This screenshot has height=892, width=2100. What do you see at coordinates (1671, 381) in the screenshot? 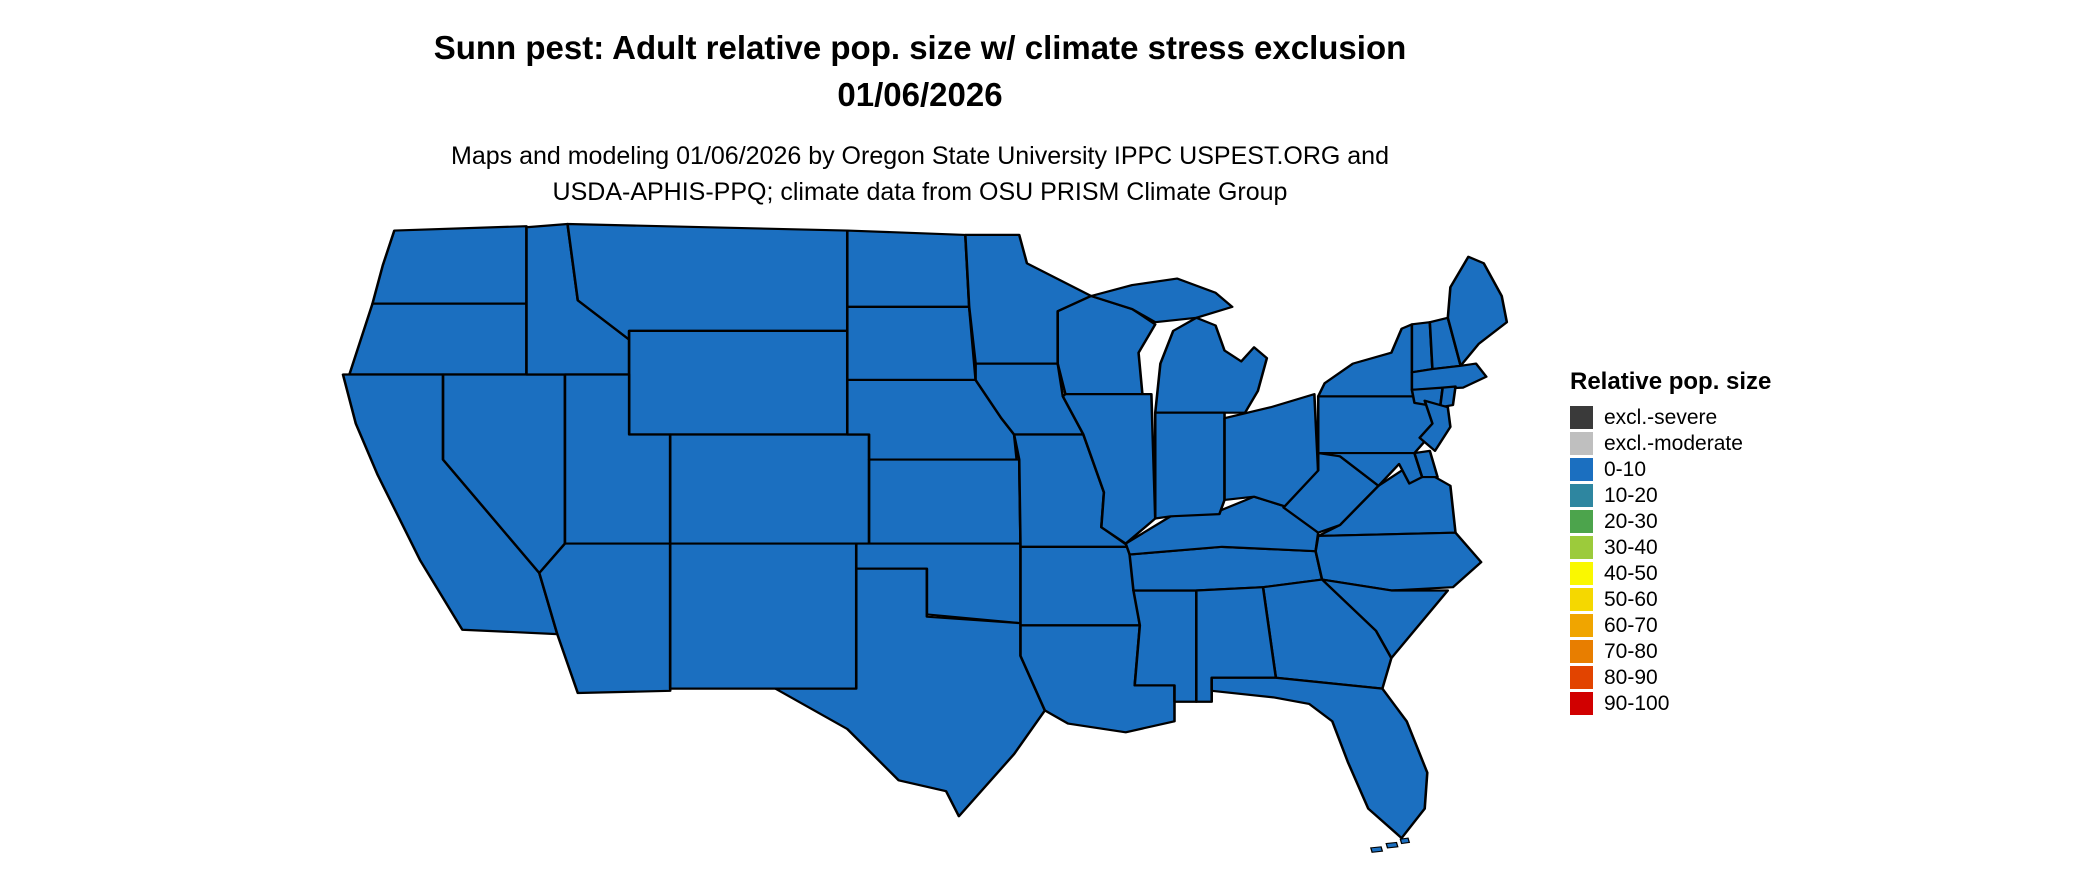
I see `legend-title: Relative pop. size` at bounding box center [1671, 381].